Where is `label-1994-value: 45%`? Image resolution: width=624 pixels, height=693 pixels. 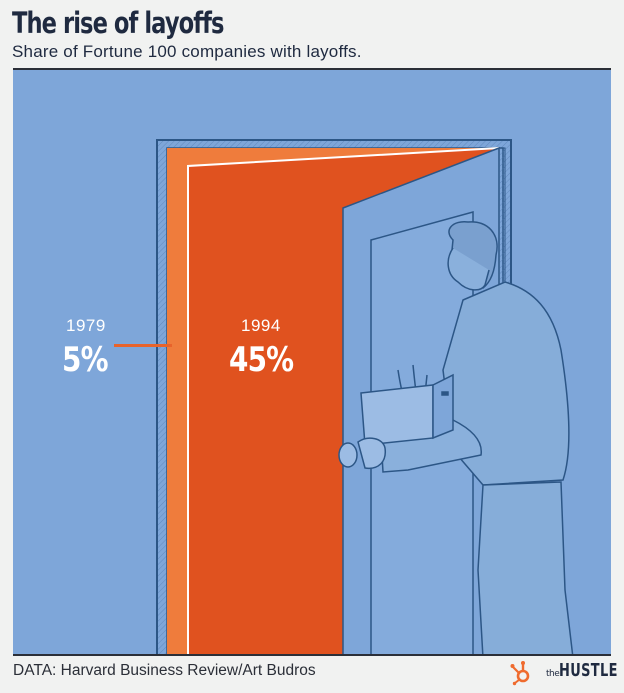
label-1994-value: 45% is located at coordinates (261, 360).